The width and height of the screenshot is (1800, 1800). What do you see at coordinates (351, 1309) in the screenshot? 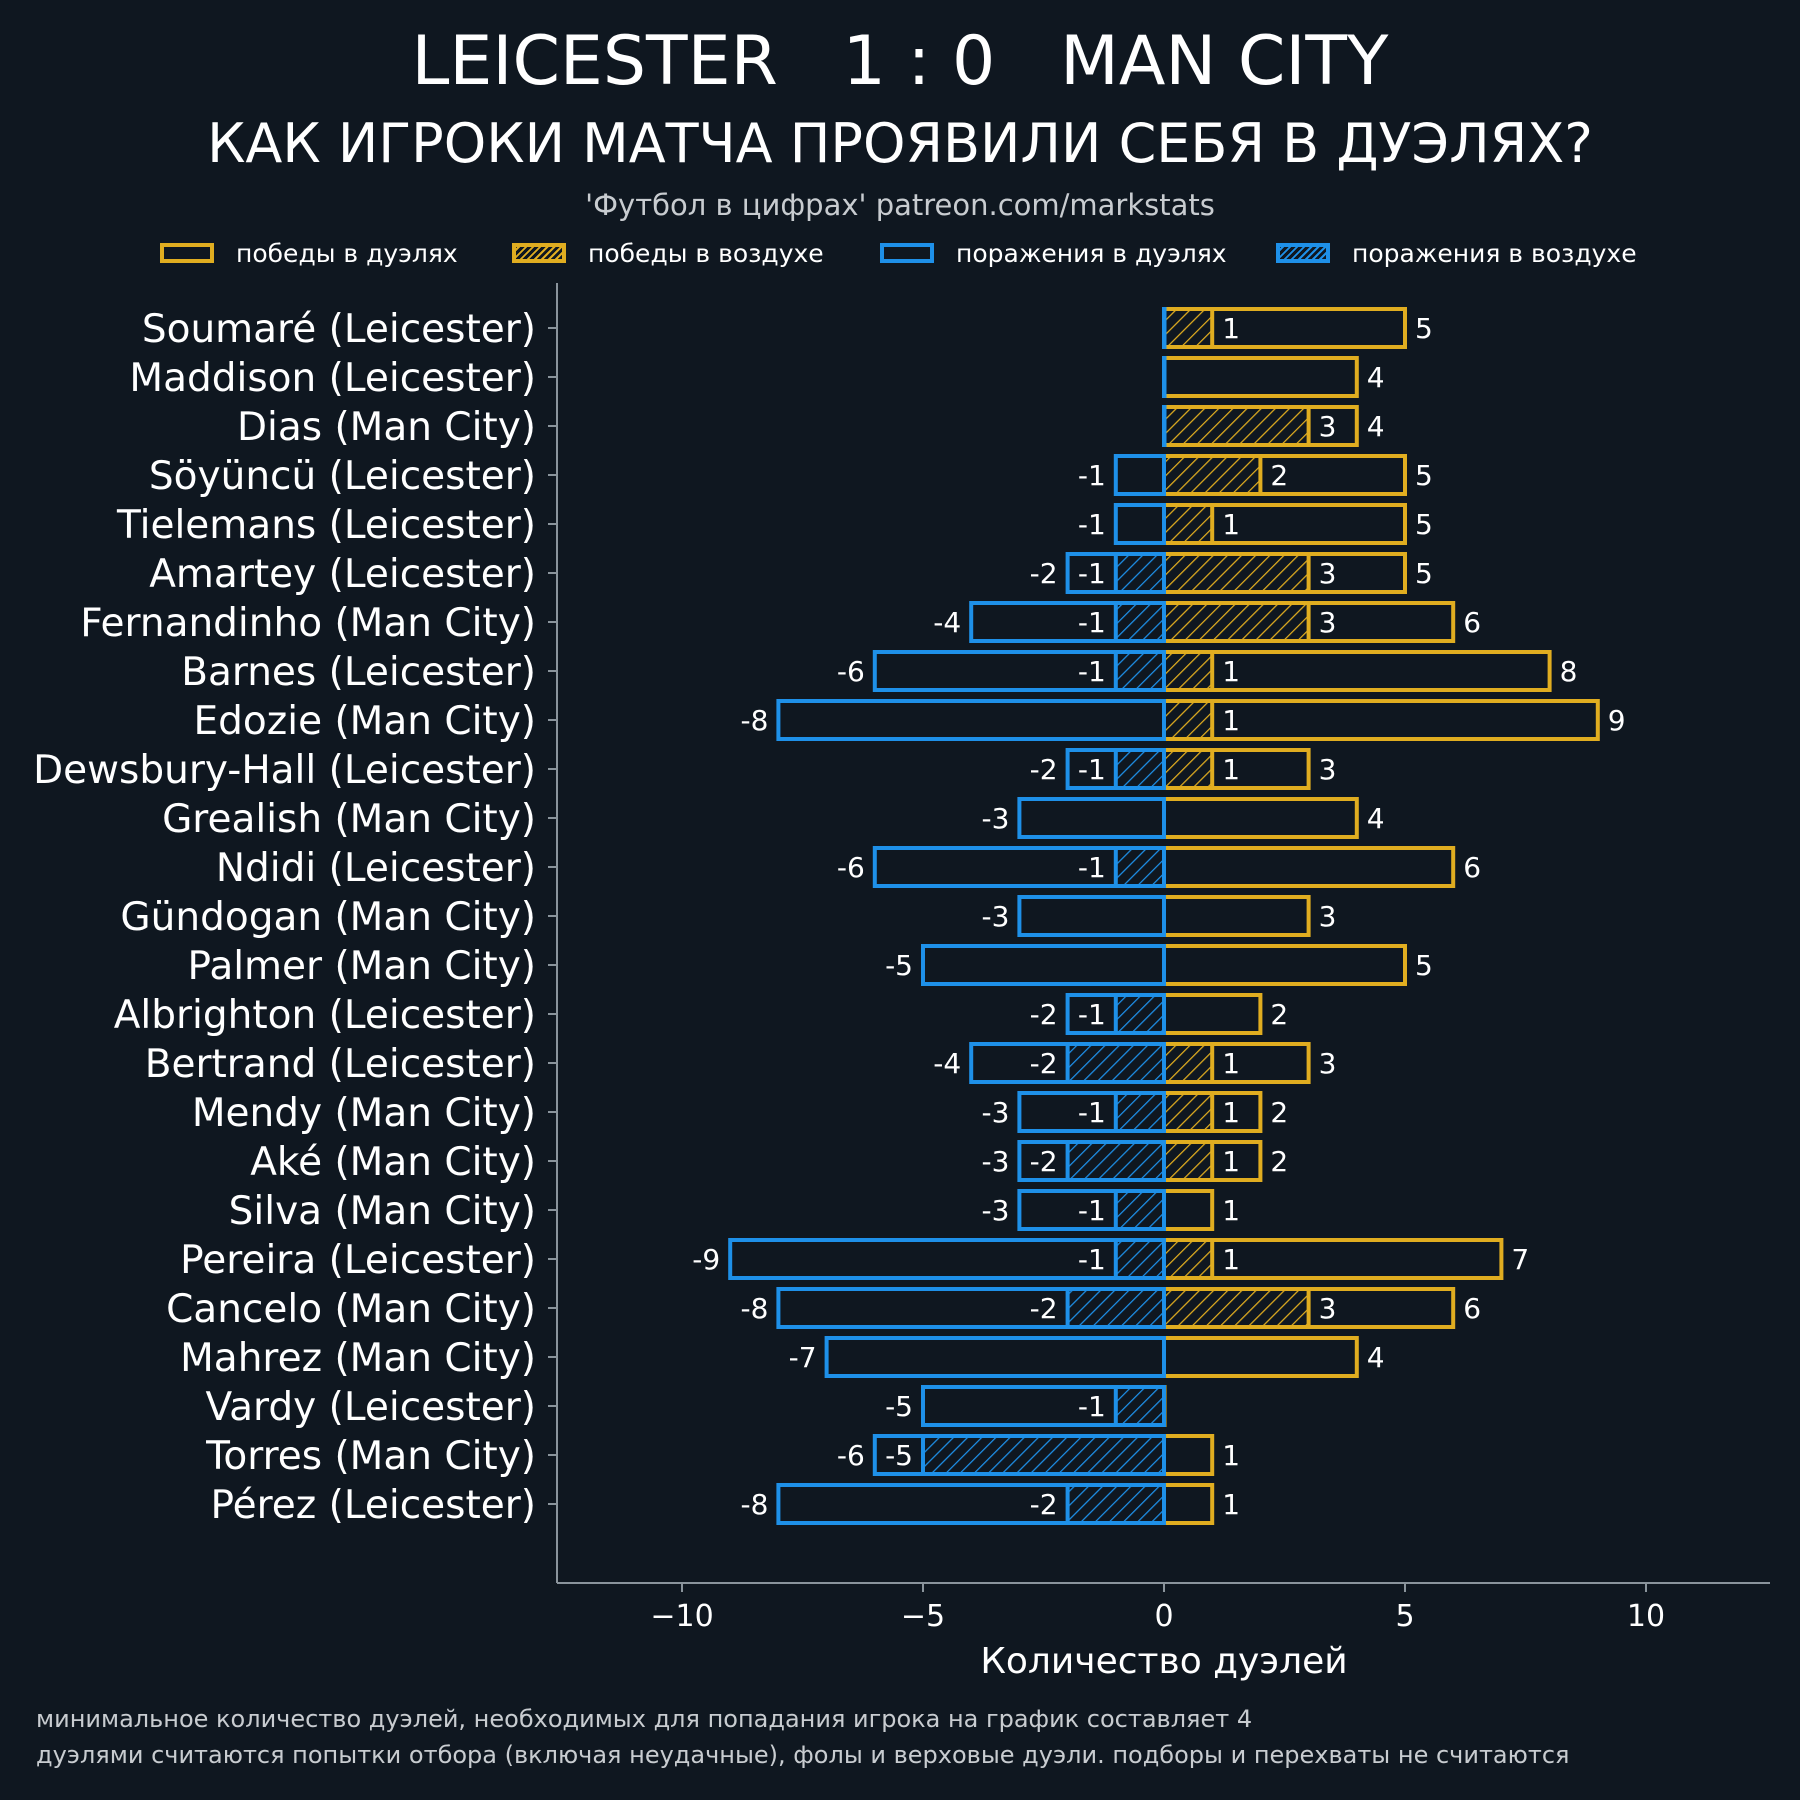
I see `player-name: Cancelo (Man City)` at bounding box center [351, 1309].